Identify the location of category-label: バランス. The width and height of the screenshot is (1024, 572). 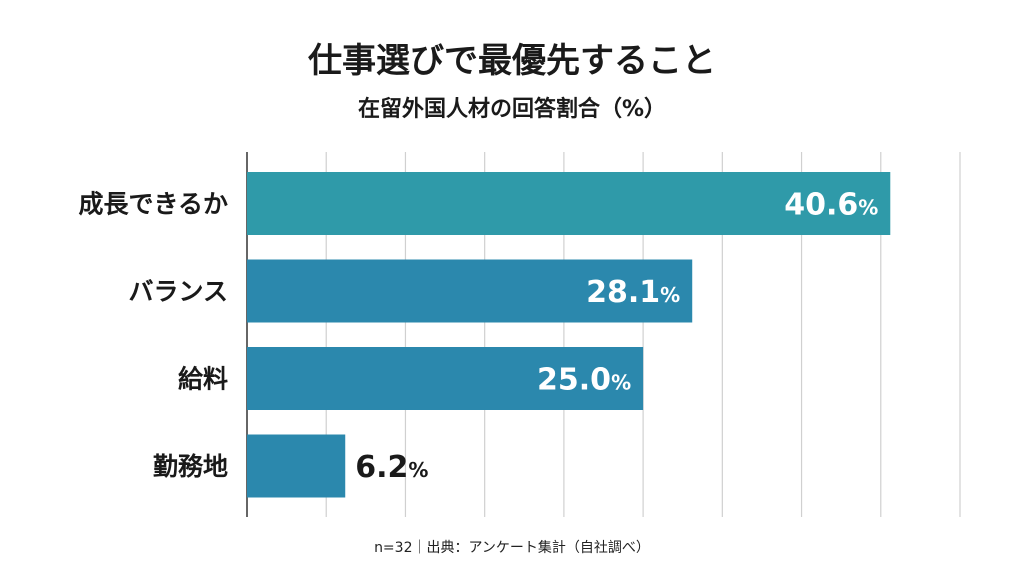
(178, 291).